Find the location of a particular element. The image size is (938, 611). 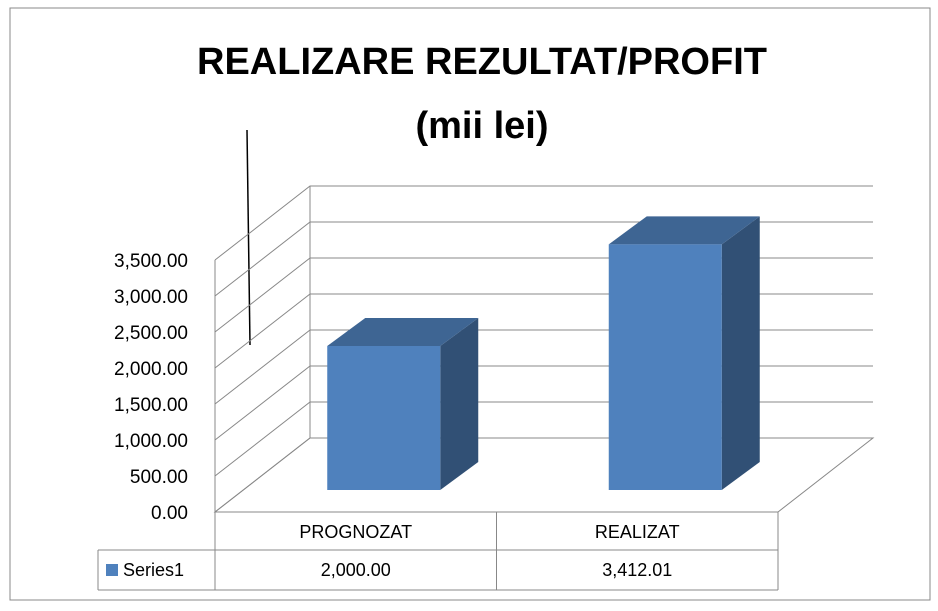

y-tick-label: 1,500.00 is located at coordinates (151, 405).